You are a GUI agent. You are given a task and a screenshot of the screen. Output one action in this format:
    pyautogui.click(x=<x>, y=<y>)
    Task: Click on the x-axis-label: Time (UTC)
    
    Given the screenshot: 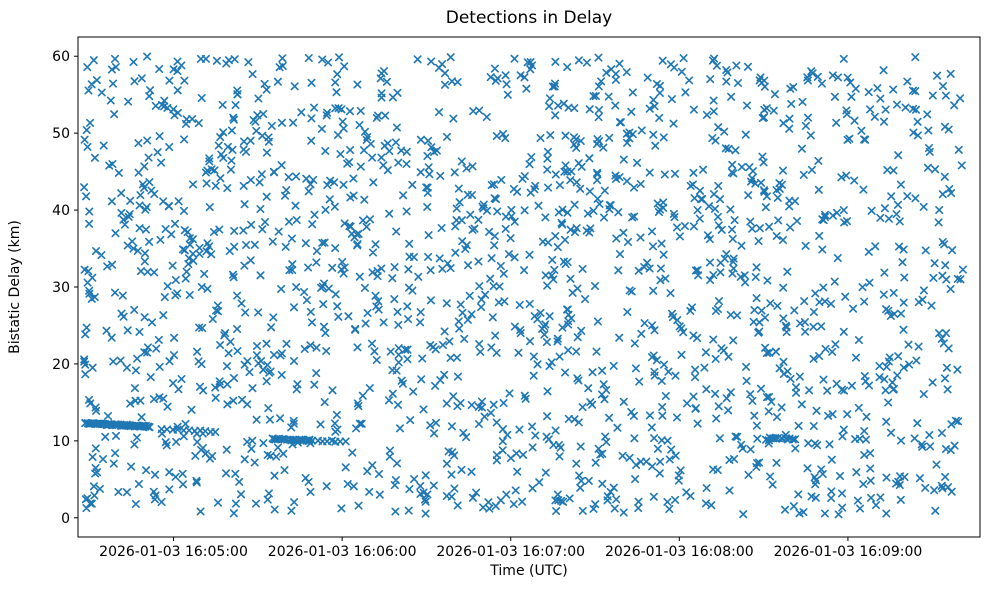 What is the action you would take?
    pyautogui.click(x=529, y=571)
    